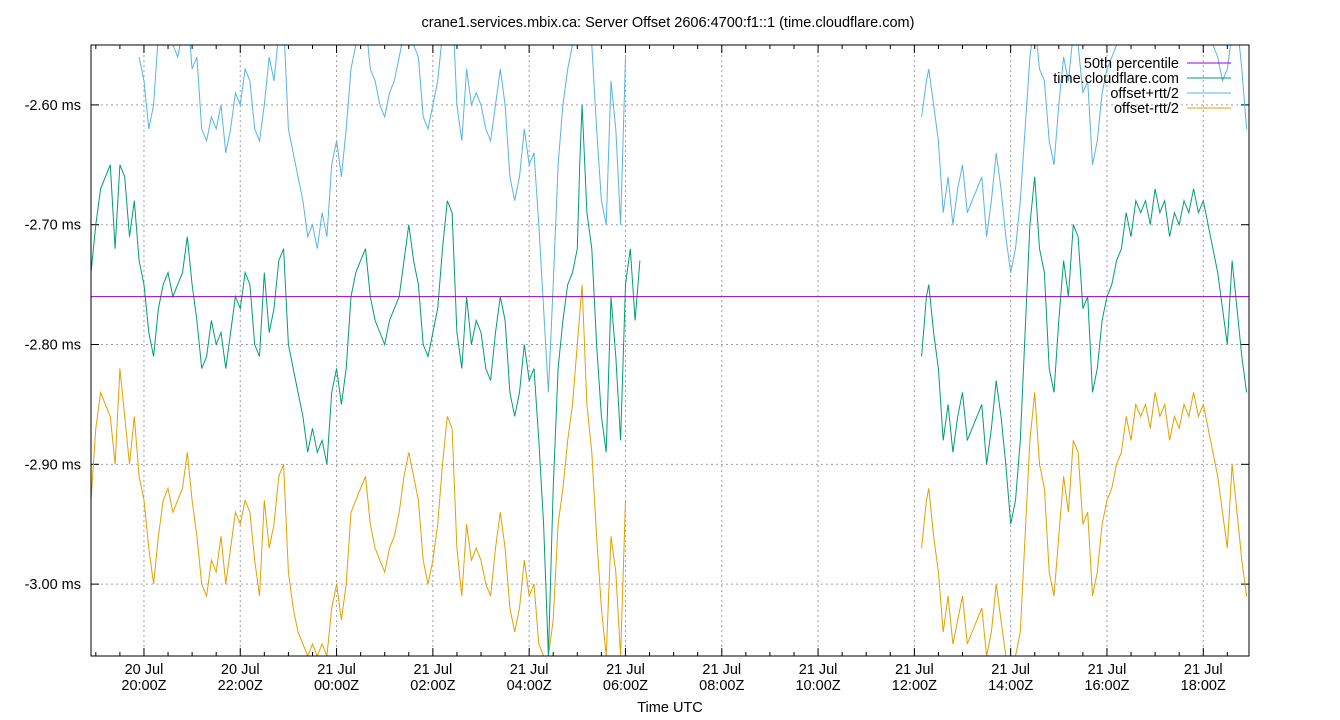  Describe the element at coordinates (53, 465) in the screenshot. I see `y-tick-label: -2.90 ms` at that location.